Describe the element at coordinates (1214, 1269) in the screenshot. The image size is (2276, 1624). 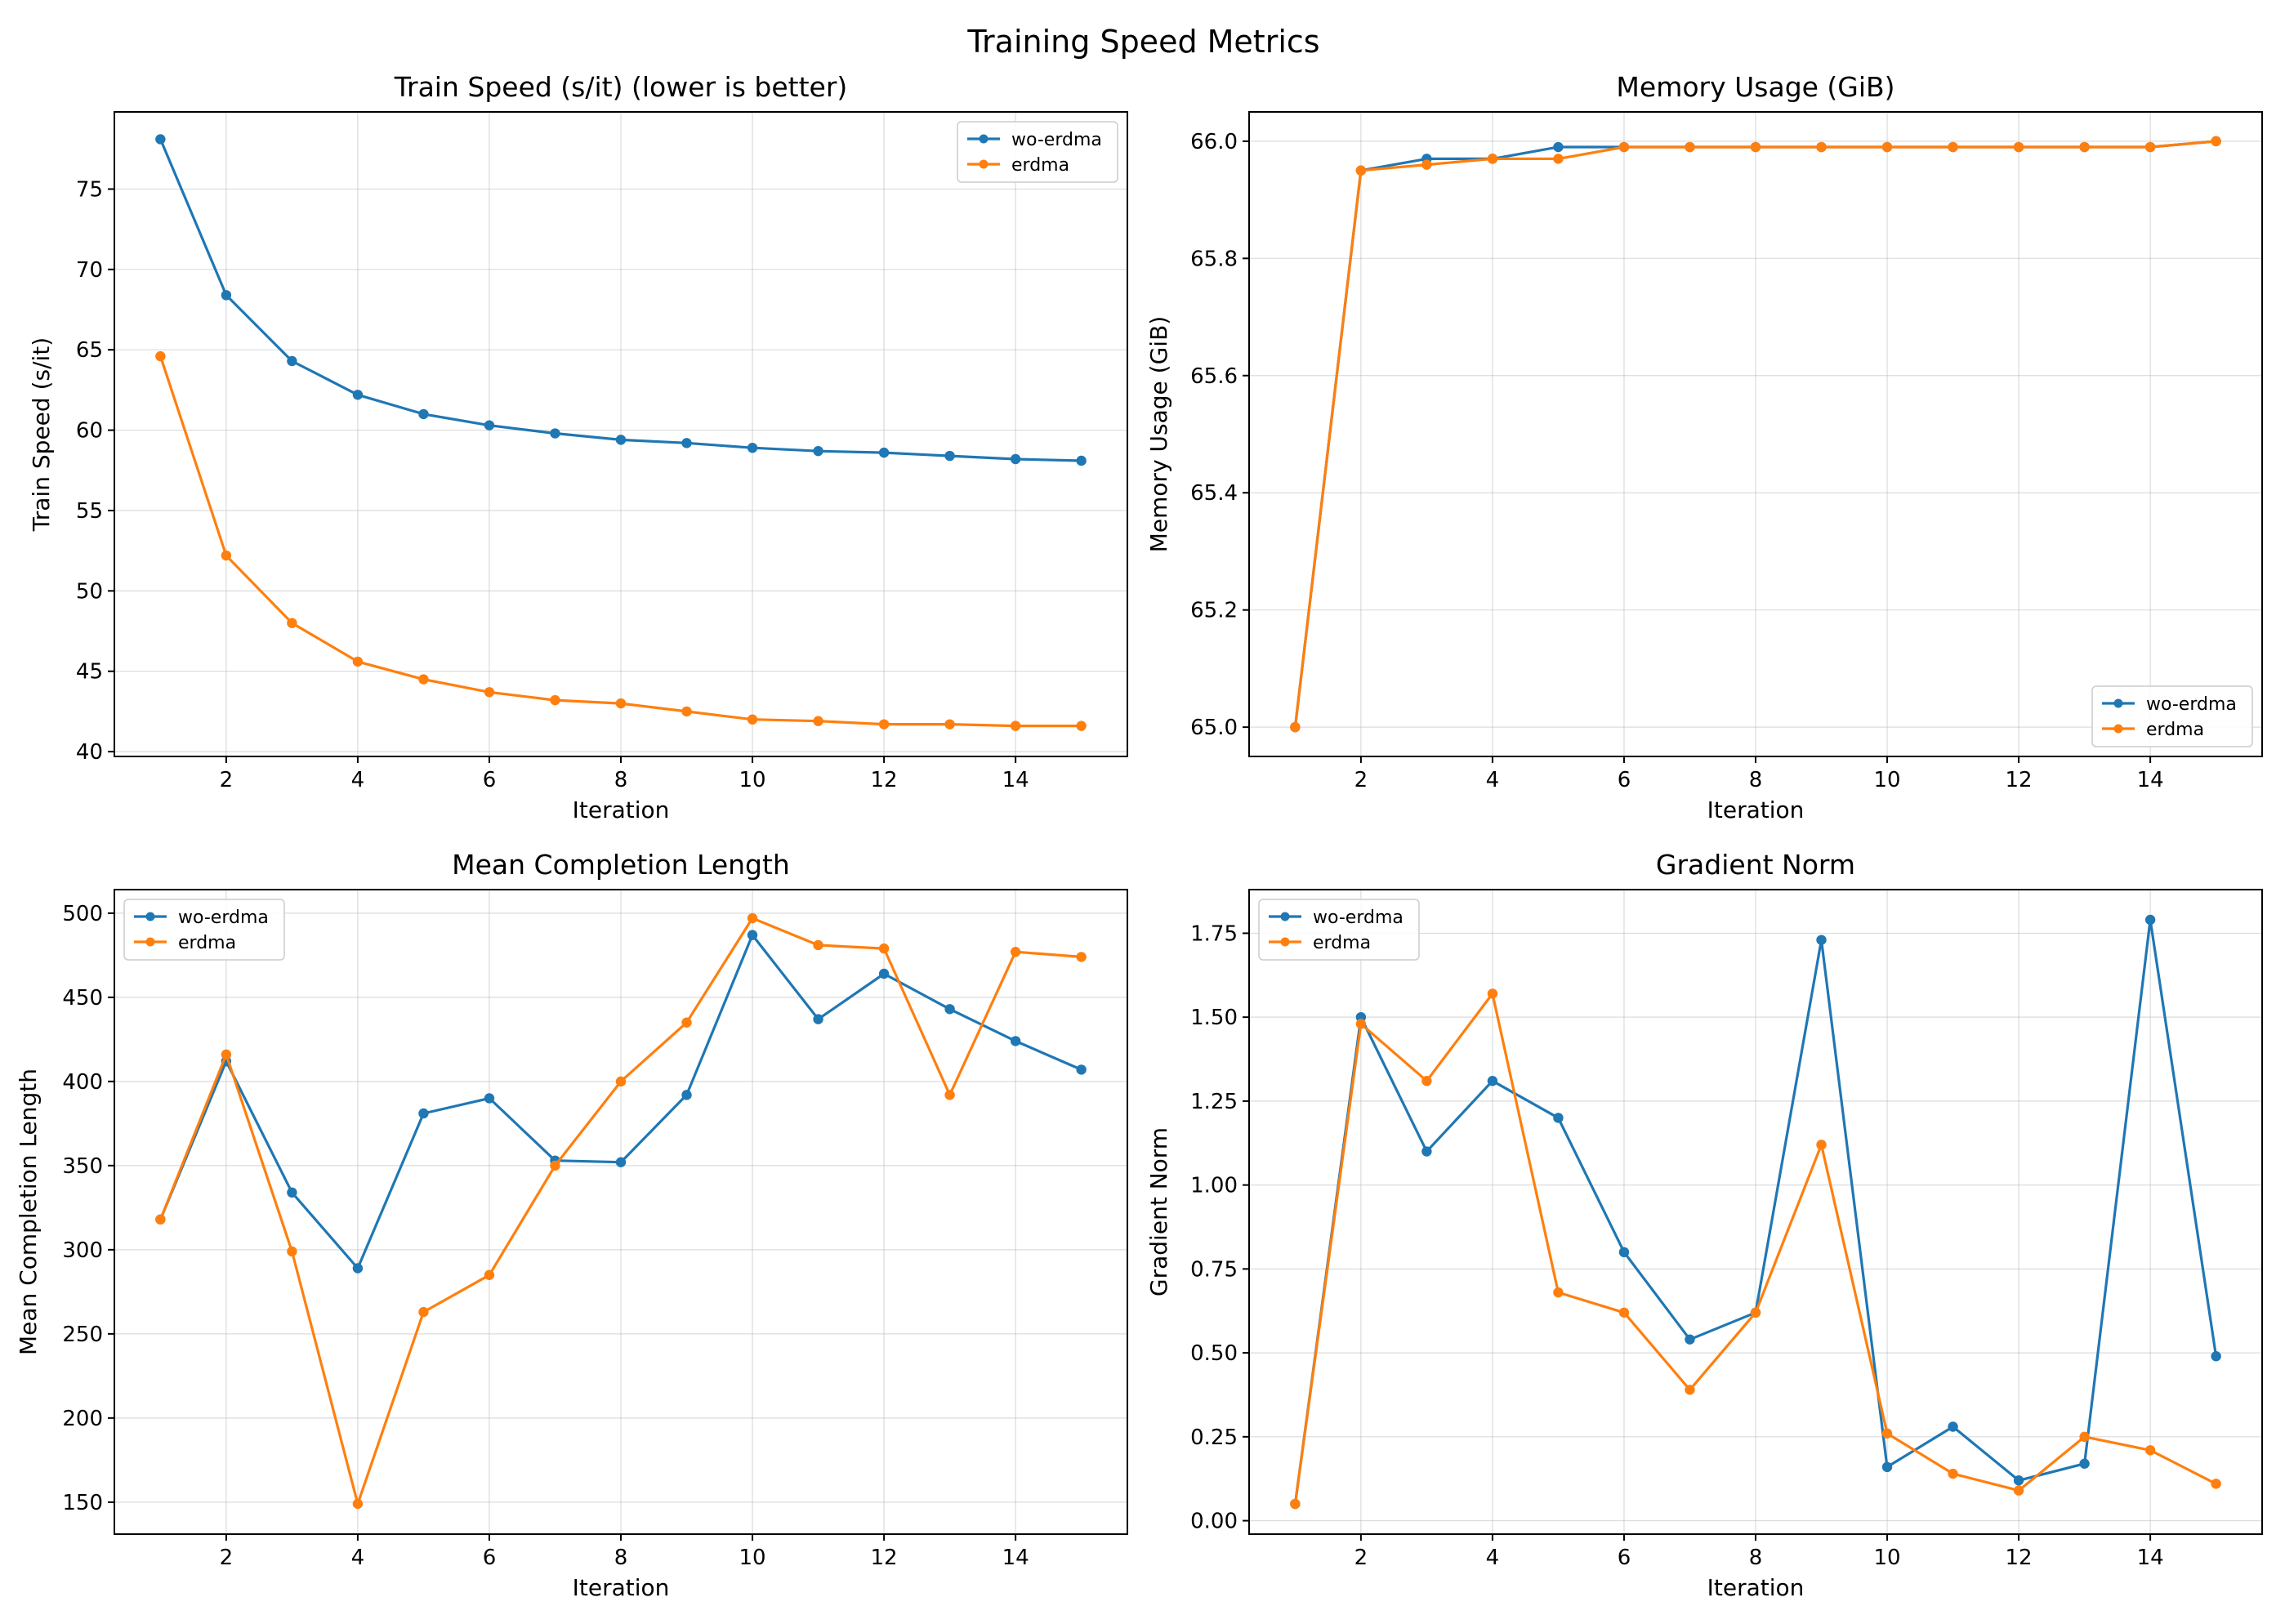
I see `y-tick-label: 0.75` at that location.